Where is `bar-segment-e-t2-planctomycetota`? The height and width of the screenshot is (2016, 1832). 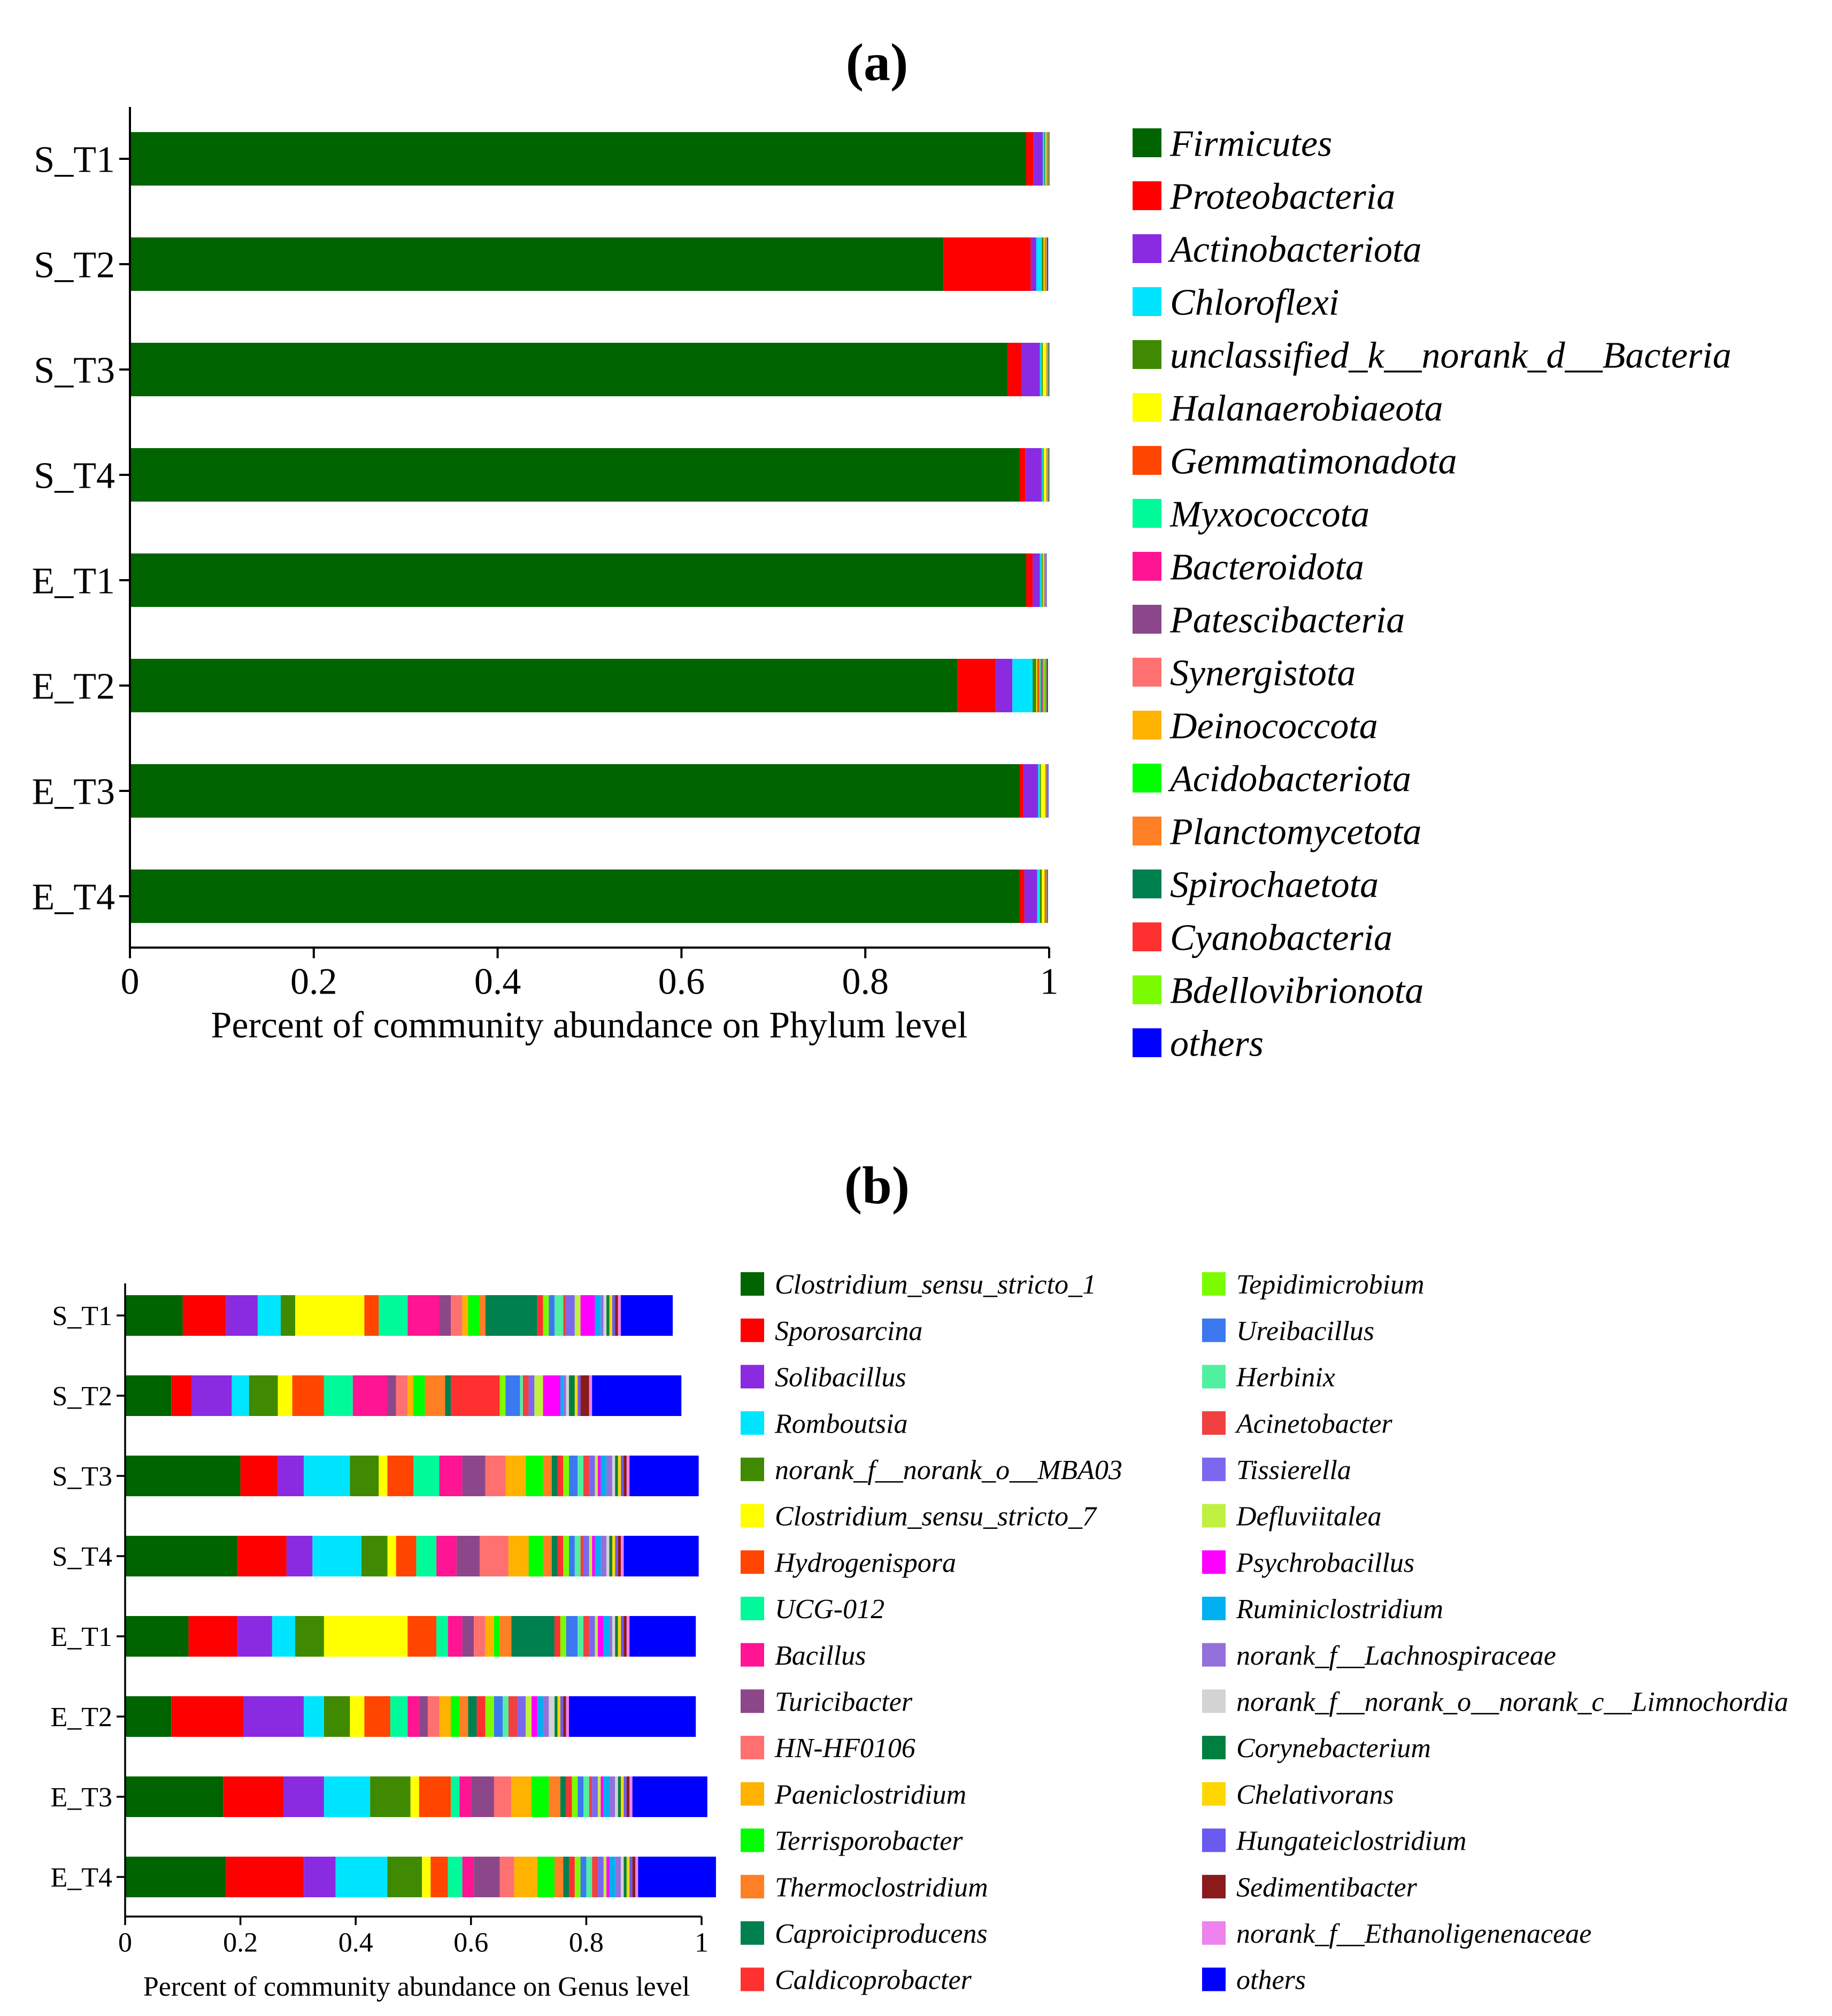 bar-segment-e-t2-planctomycetota is located at coordinates (1045, 685).